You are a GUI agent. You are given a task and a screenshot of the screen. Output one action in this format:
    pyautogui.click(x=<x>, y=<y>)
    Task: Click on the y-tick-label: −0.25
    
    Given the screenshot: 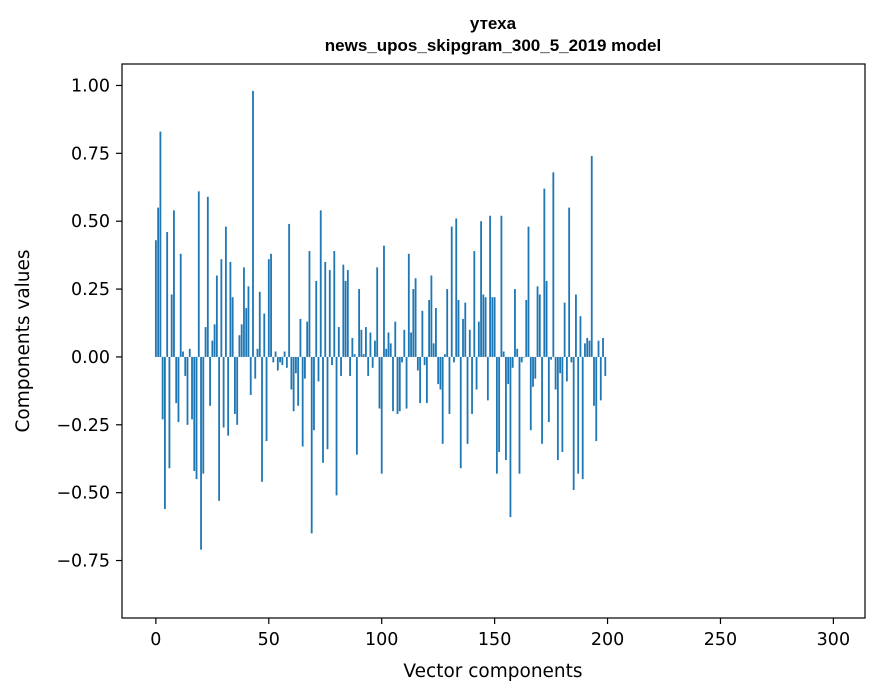 What is the action you would take?
    pyautogui.click(x=83, y=426)
    